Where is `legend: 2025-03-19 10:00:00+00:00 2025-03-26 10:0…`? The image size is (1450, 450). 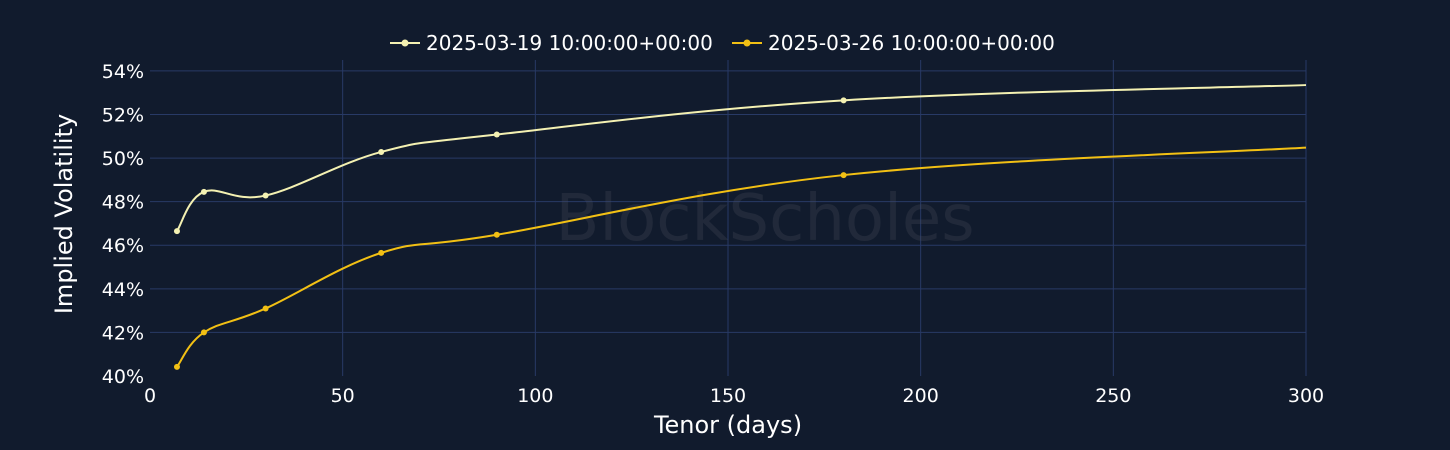
legend: 2025-03-19 10:00:00+00:00 2025-03-26 10:0… is located at coordinates (722, 43).